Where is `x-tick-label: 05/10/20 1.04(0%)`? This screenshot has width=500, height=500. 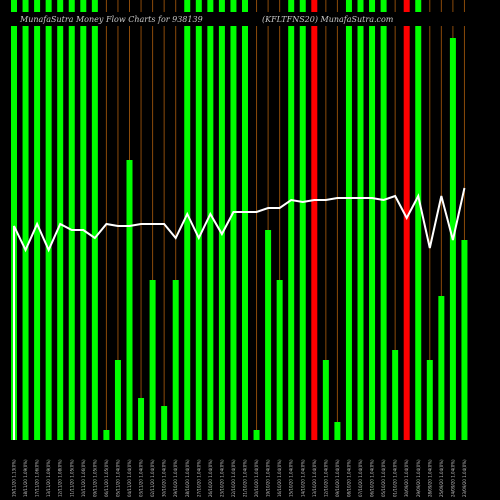 x-tick-label: 05/10/20 1.04(0%) is located at coordinates (383, 478).